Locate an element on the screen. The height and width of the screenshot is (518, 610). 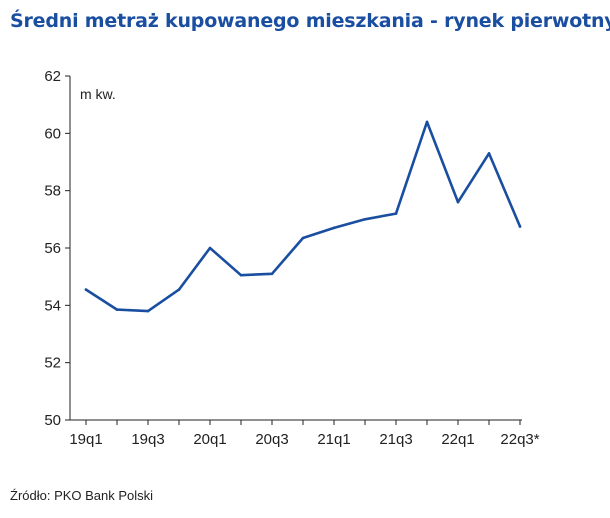
x-tick-label: 21q3 is located at coordinates (395, 439).